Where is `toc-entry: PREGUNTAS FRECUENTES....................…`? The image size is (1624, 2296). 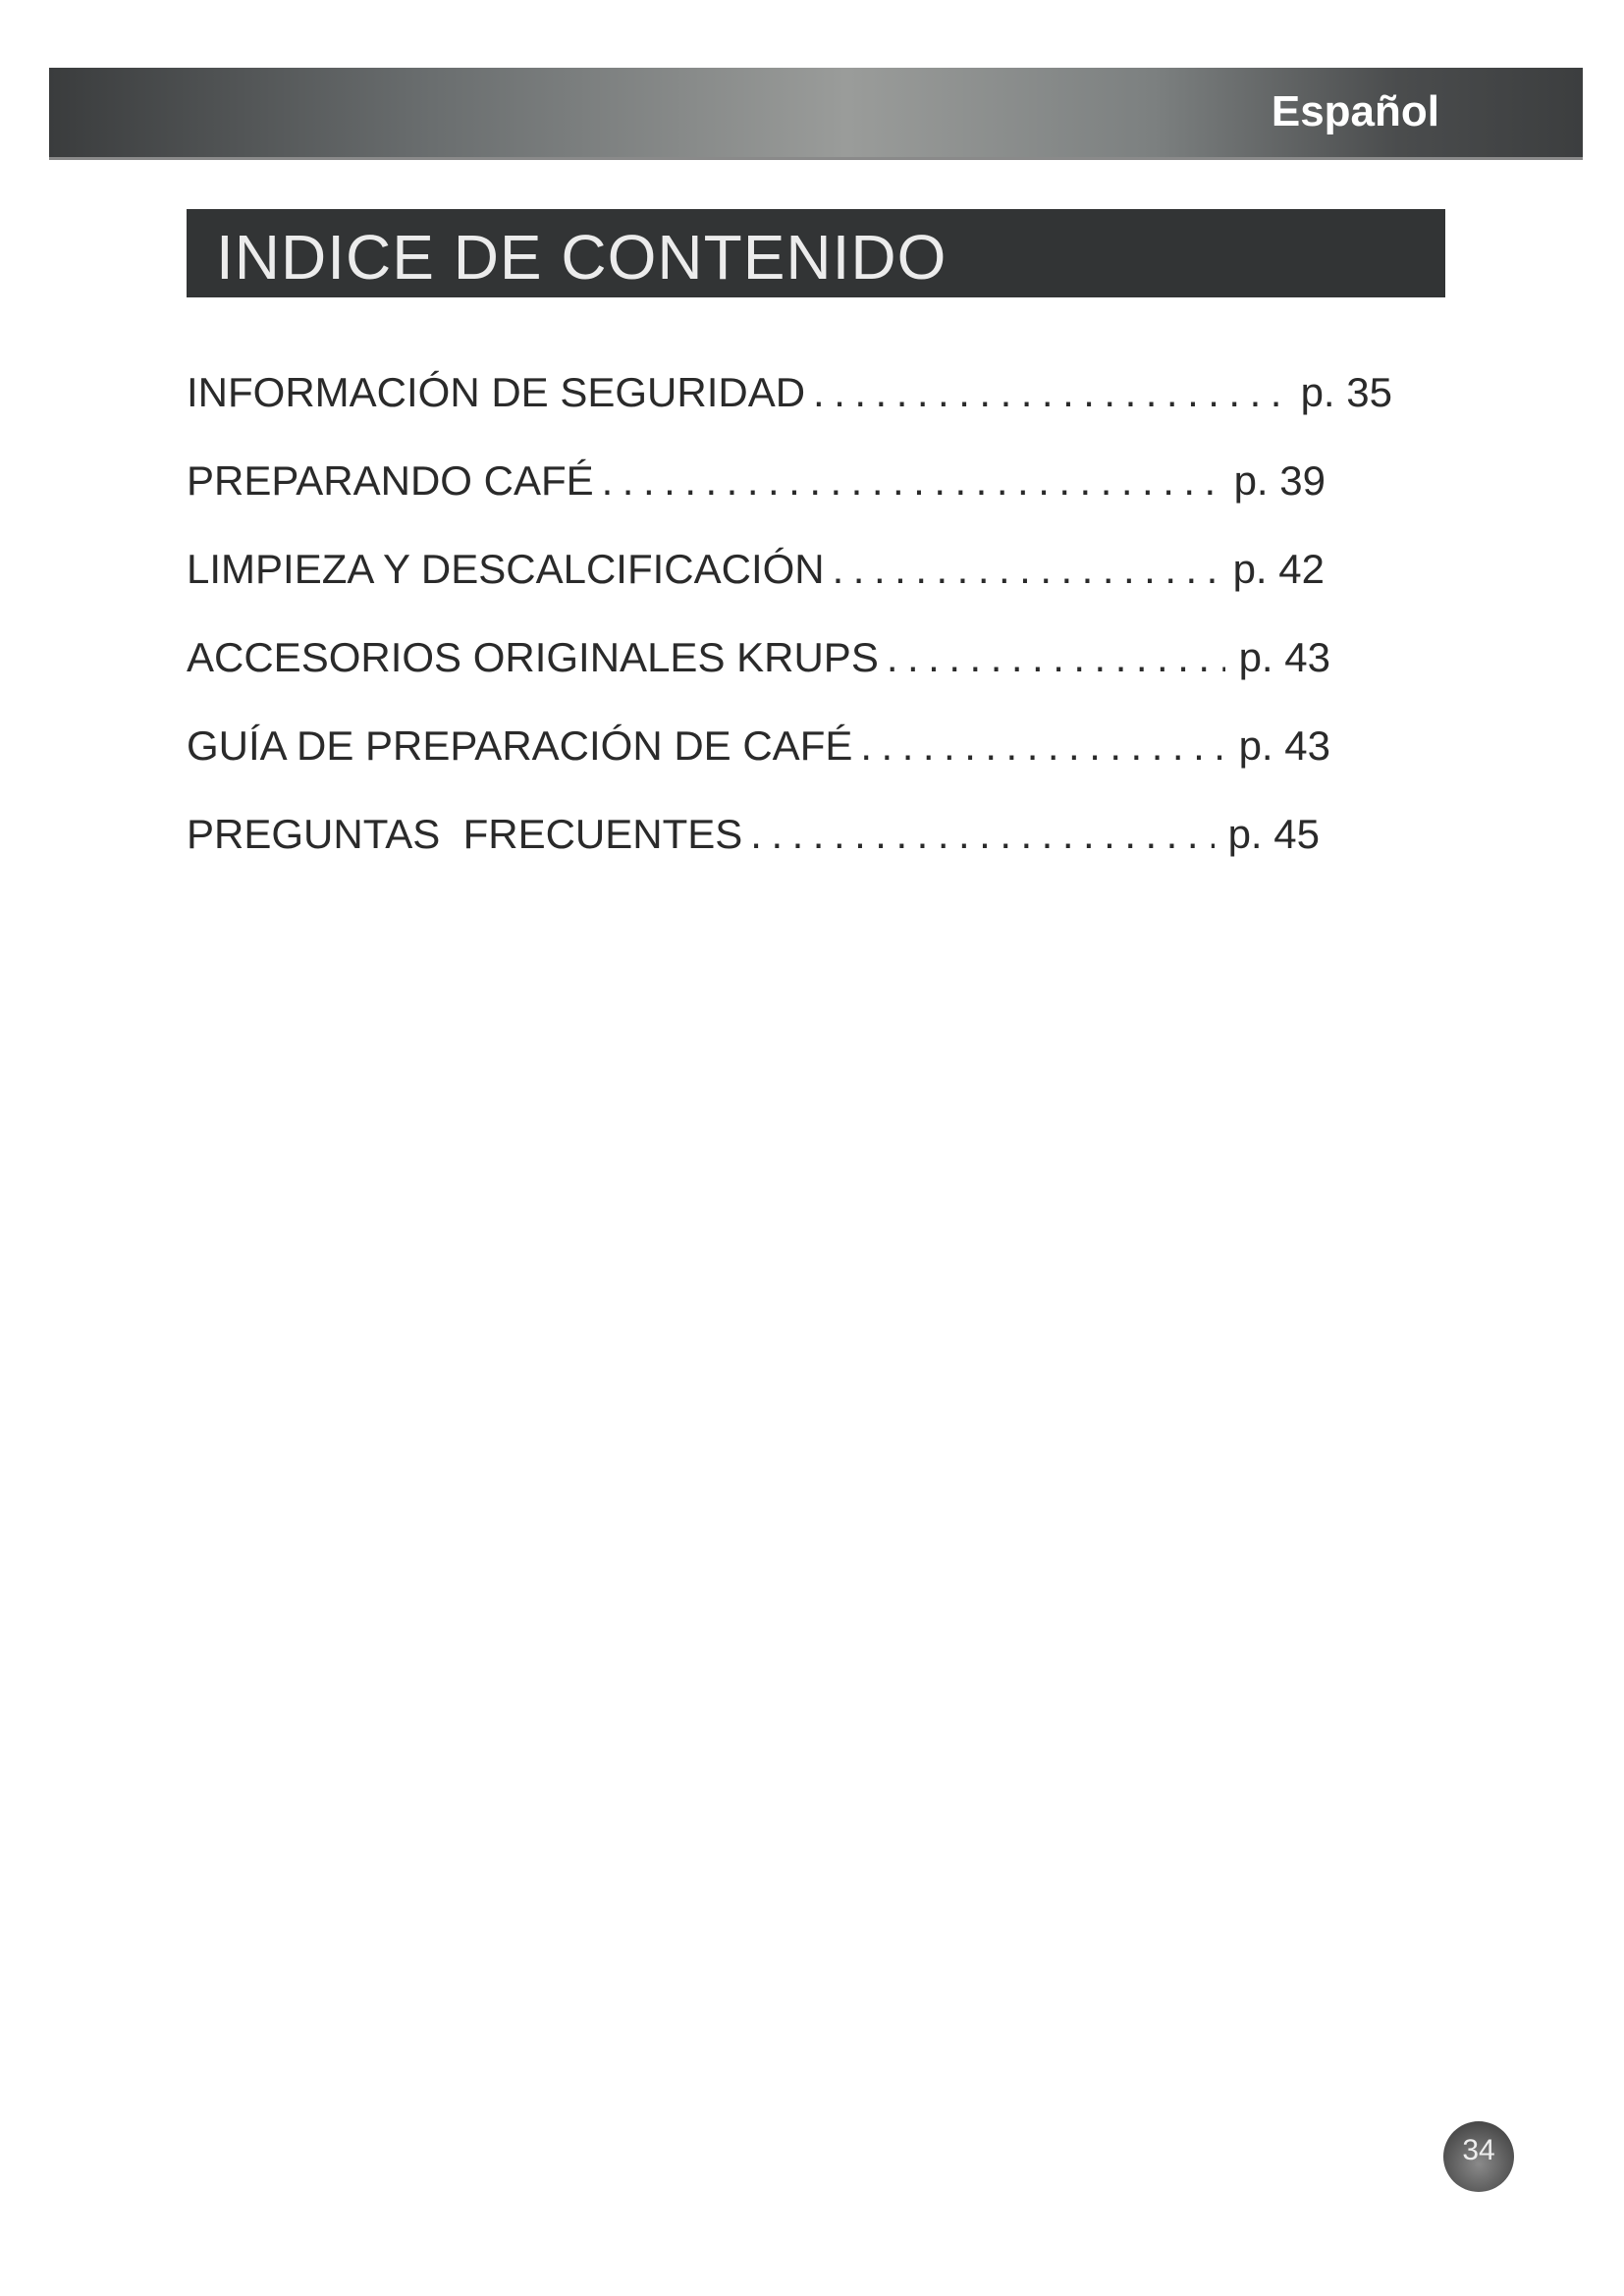
toc-entry: PREGUNTAS FRECUENTES....................… is located at coordinates (753, 849).